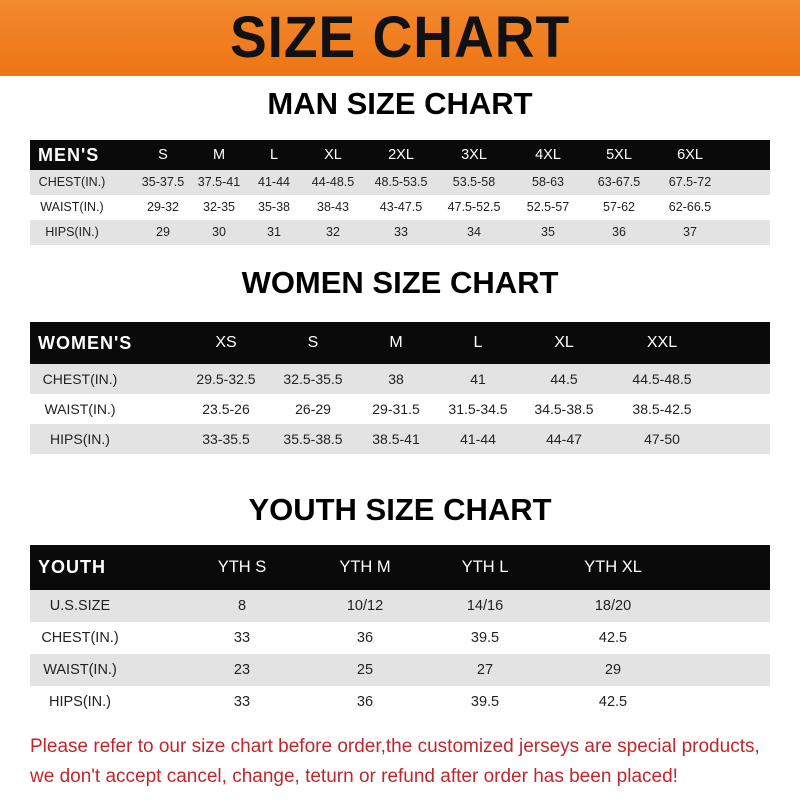  What do you see at coordinates (333, 232) in the screenshot?
I see `table-cell: 32` at bounding box center [333, 232].